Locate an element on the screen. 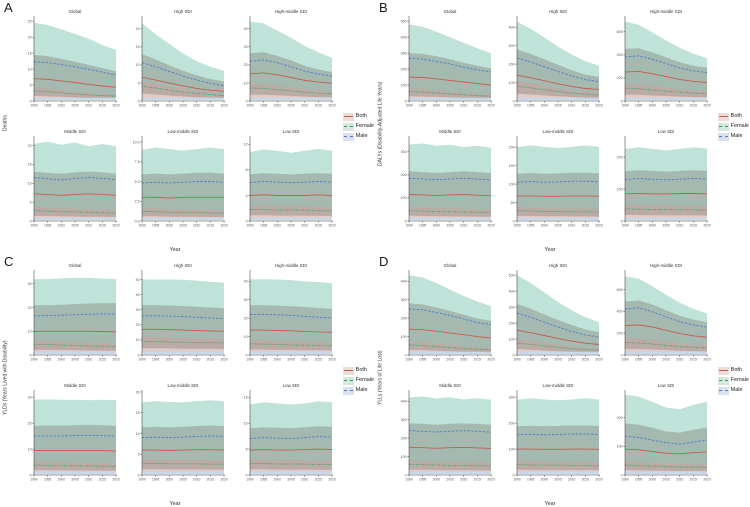  y-tick-label: 25 is located at coordinates (30, 21).